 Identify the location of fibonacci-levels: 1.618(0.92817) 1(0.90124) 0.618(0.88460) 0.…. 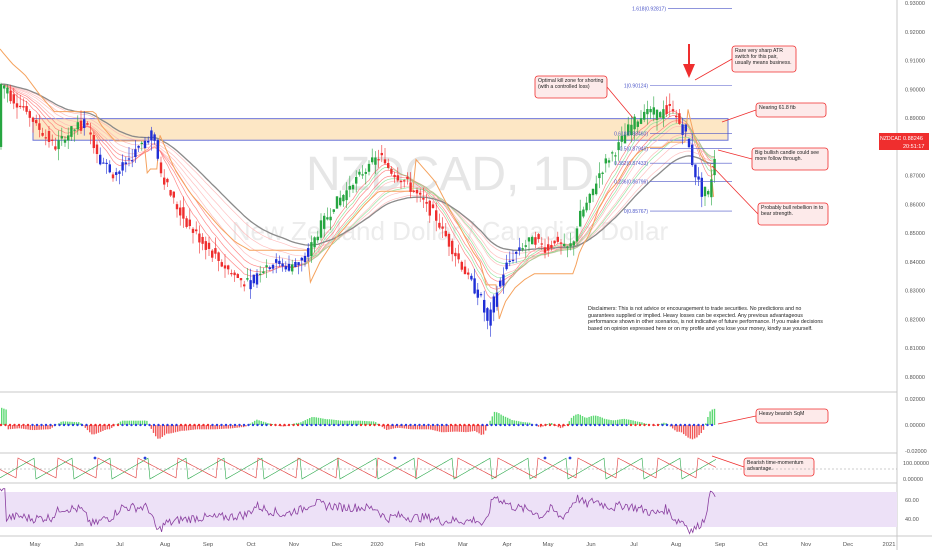
(673, 110).